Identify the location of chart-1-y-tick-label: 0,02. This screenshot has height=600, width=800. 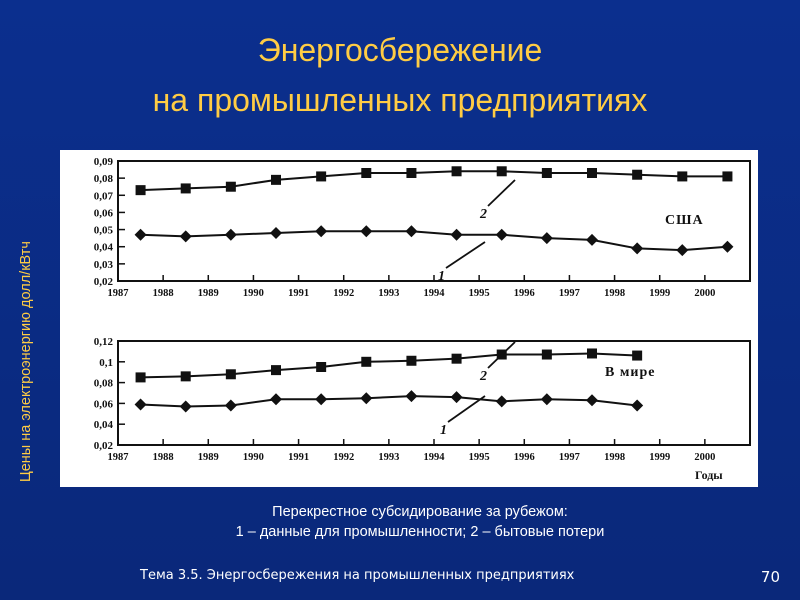
(104, 282).